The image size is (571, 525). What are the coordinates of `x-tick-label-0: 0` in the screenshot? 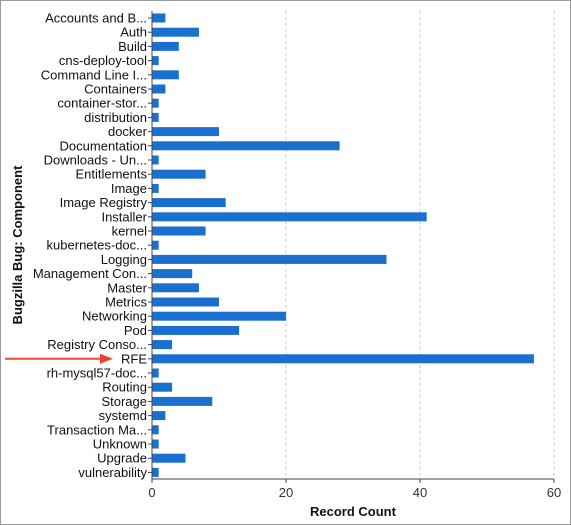 It's located at (151, 492).